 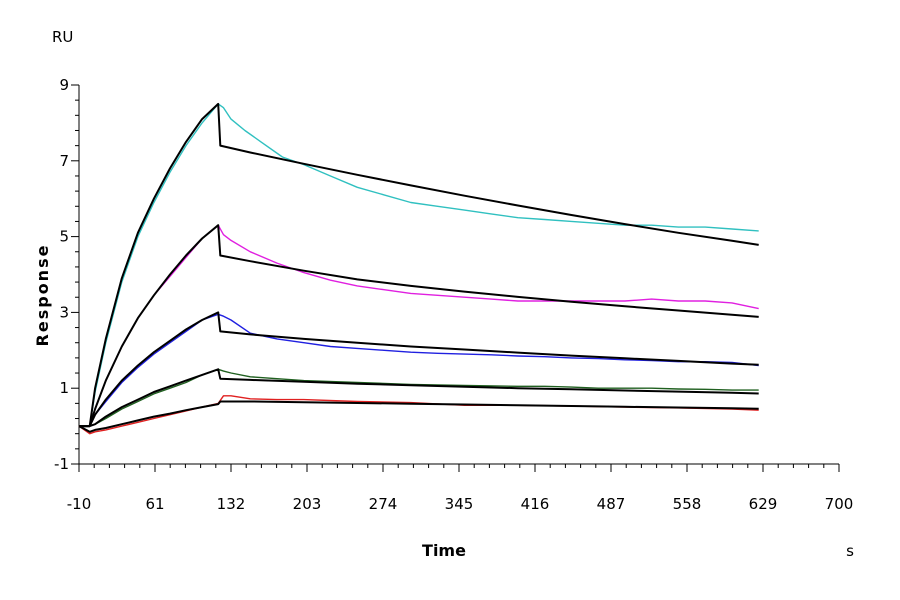 What do you see at coordinates (763, 504) in the screenshot?
I see `x-tick-label: 629` at bounding box center [763, 504].